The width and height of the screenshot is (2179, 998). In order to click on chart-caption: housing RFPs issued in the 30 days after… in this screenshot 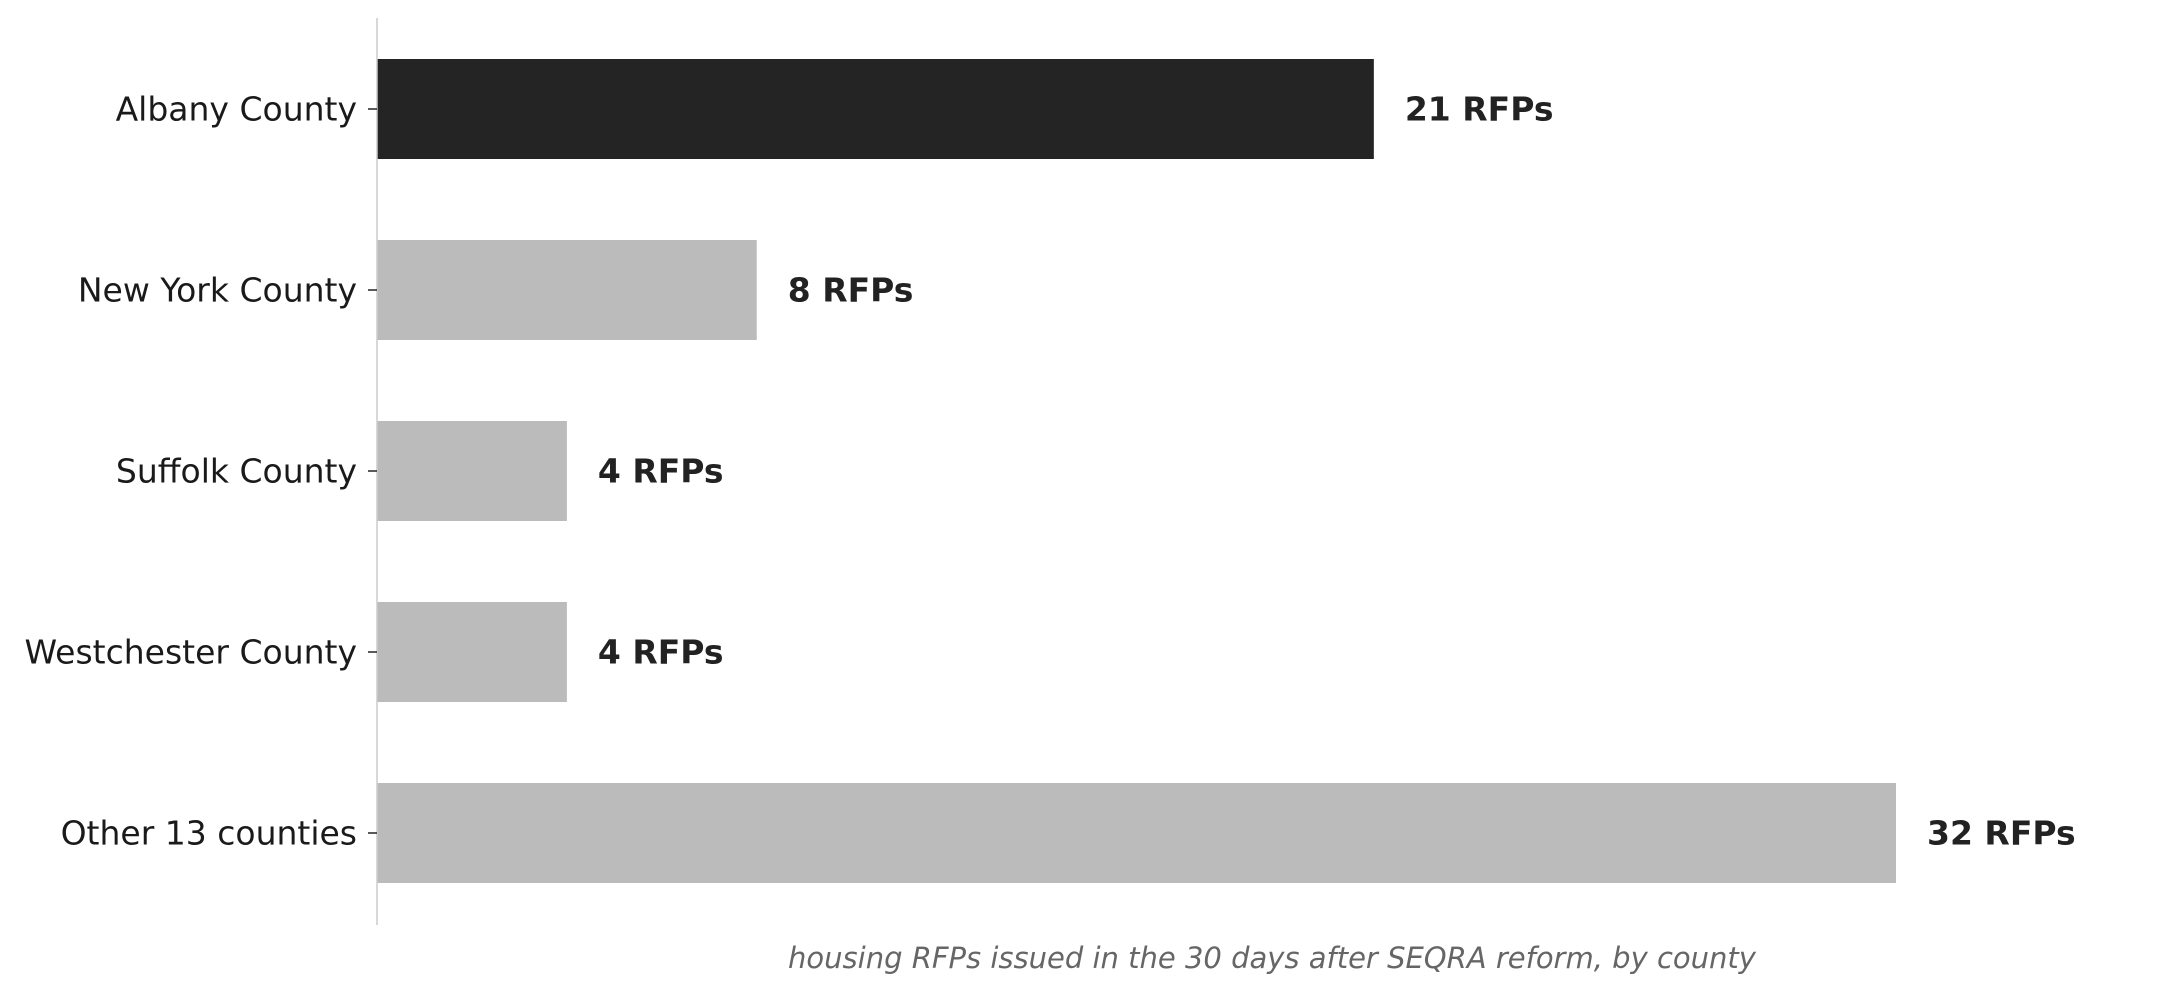, I will do `click(1272, 958)`.